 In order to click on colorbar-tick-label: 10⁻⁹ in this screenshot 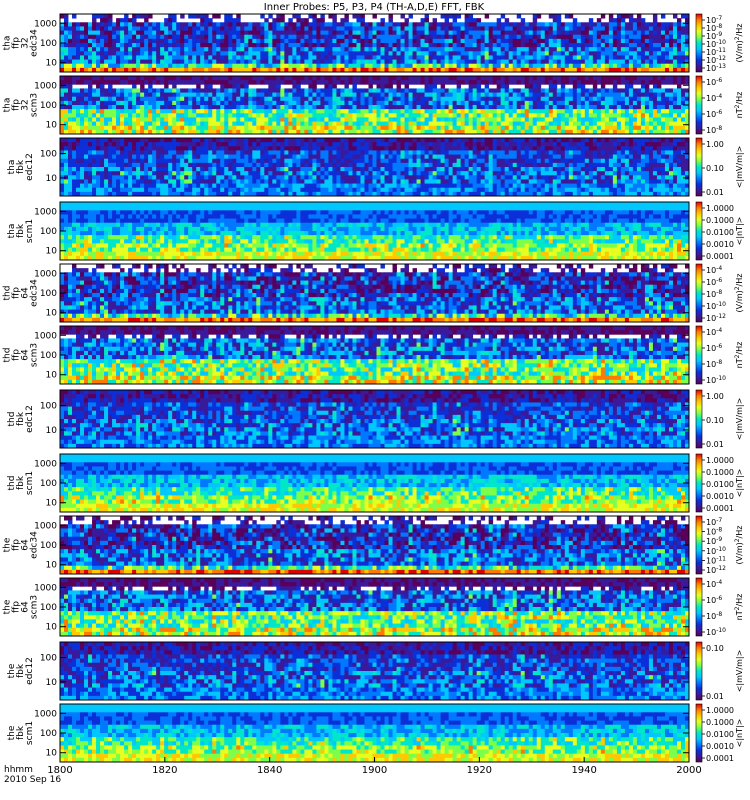, I will do `click(714, 541)`.